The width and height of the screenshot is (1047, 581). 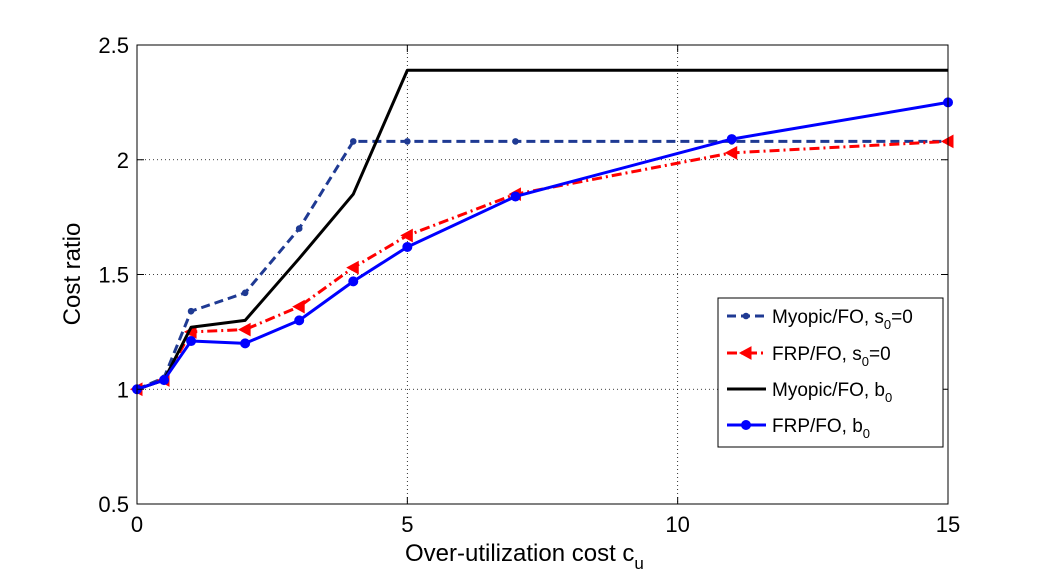 What do you see at coordinates (677, 524) in the screenshot?
I see `x-tick-label: 10` at bounding box center [677, 524].